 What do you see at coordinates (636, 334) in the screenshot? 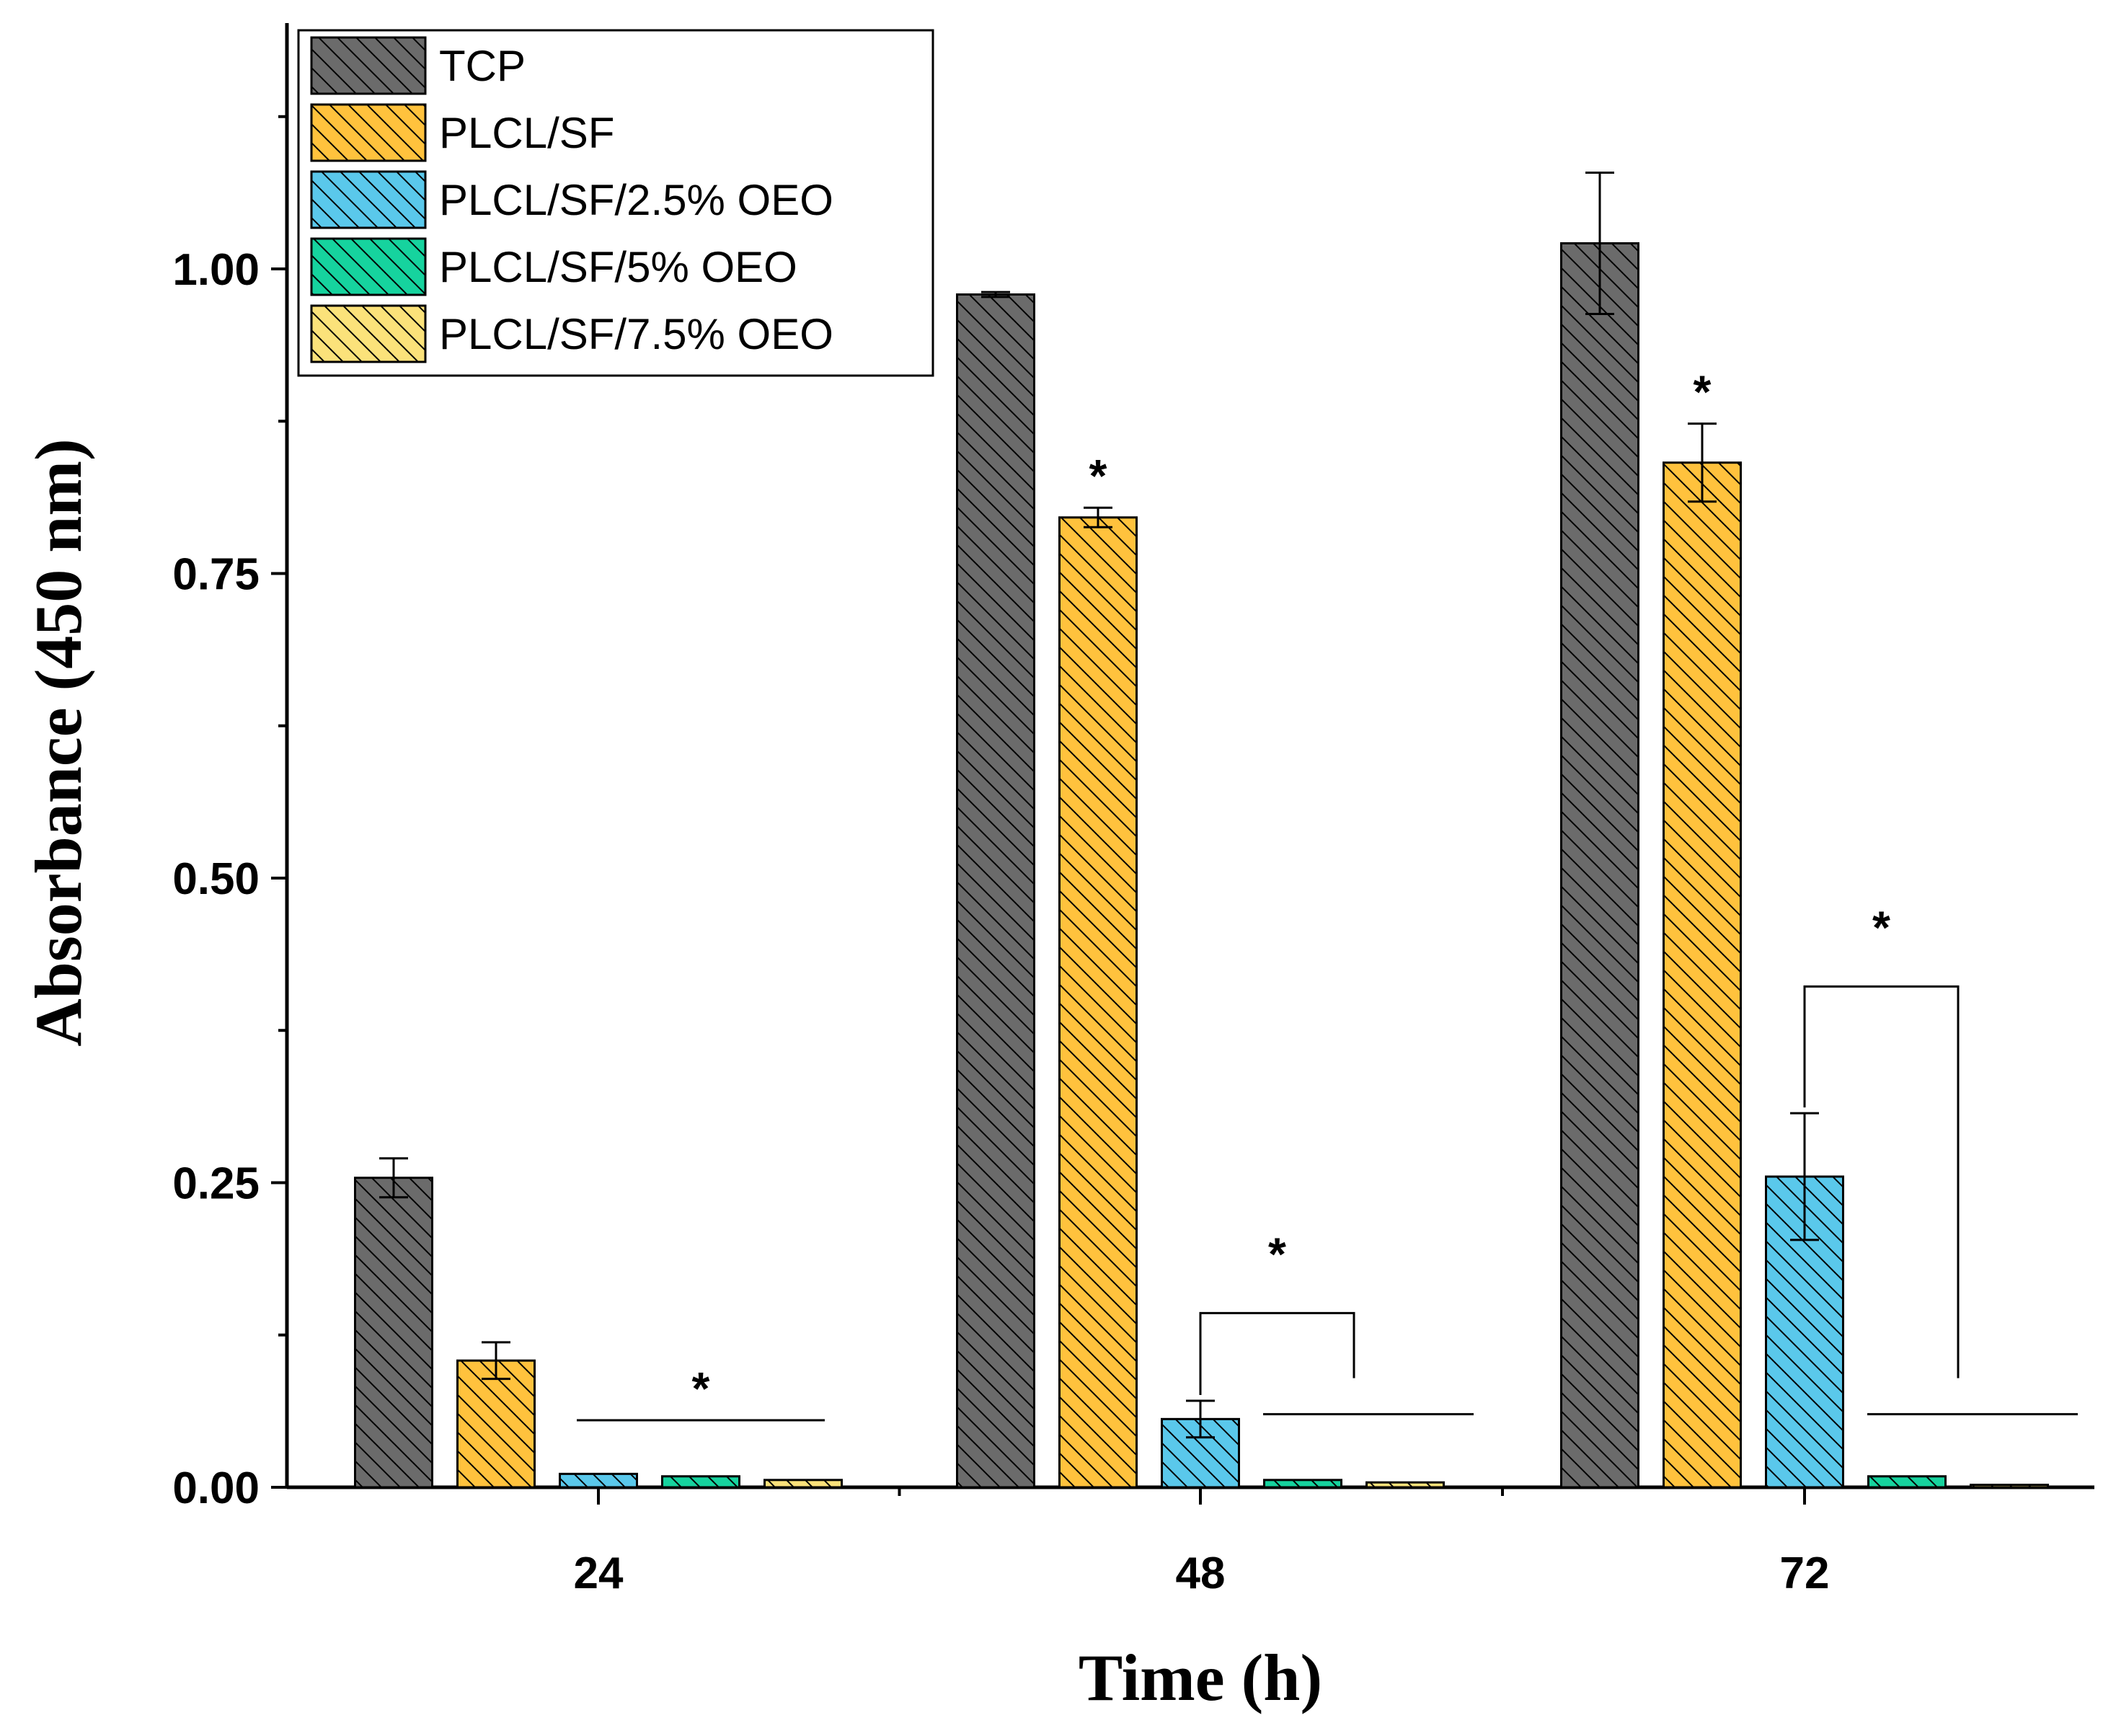
I see `legend-label: PLCL/SF/7.5% OEO` at bounding box center [636, 334].